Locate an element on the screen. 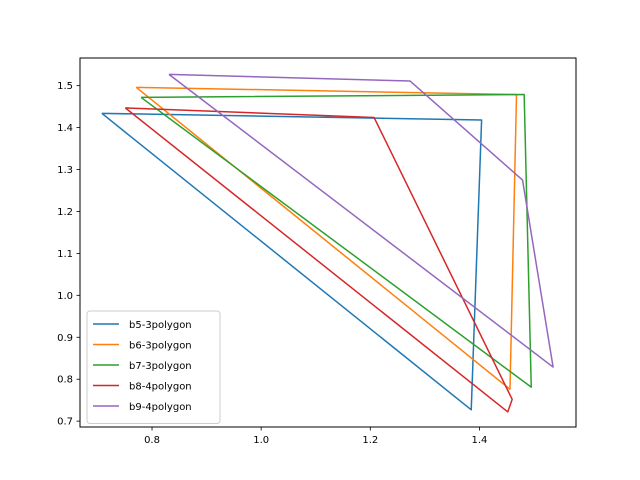 The width and height of the screenshot is (640, 480). y-tick-label: 0.7 is located at coordinates (65, 422).